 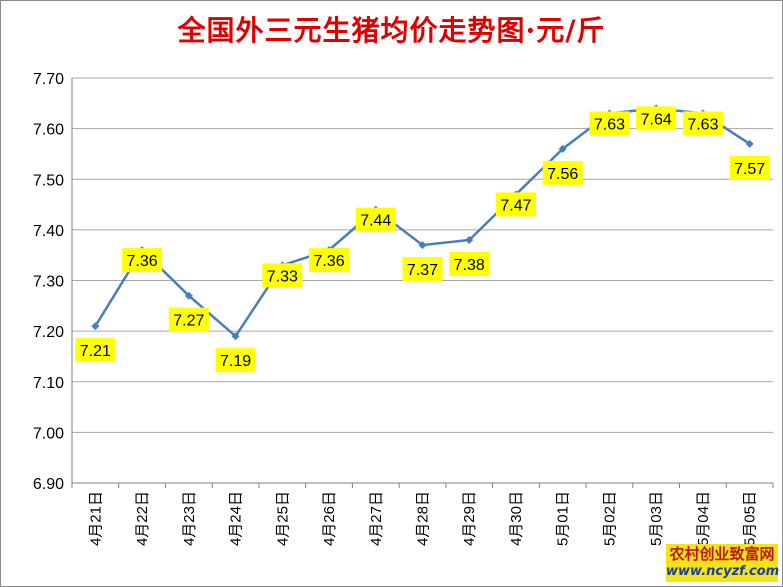 I want to click on x-category-label: 4月24日, so click(x=236, y=518).